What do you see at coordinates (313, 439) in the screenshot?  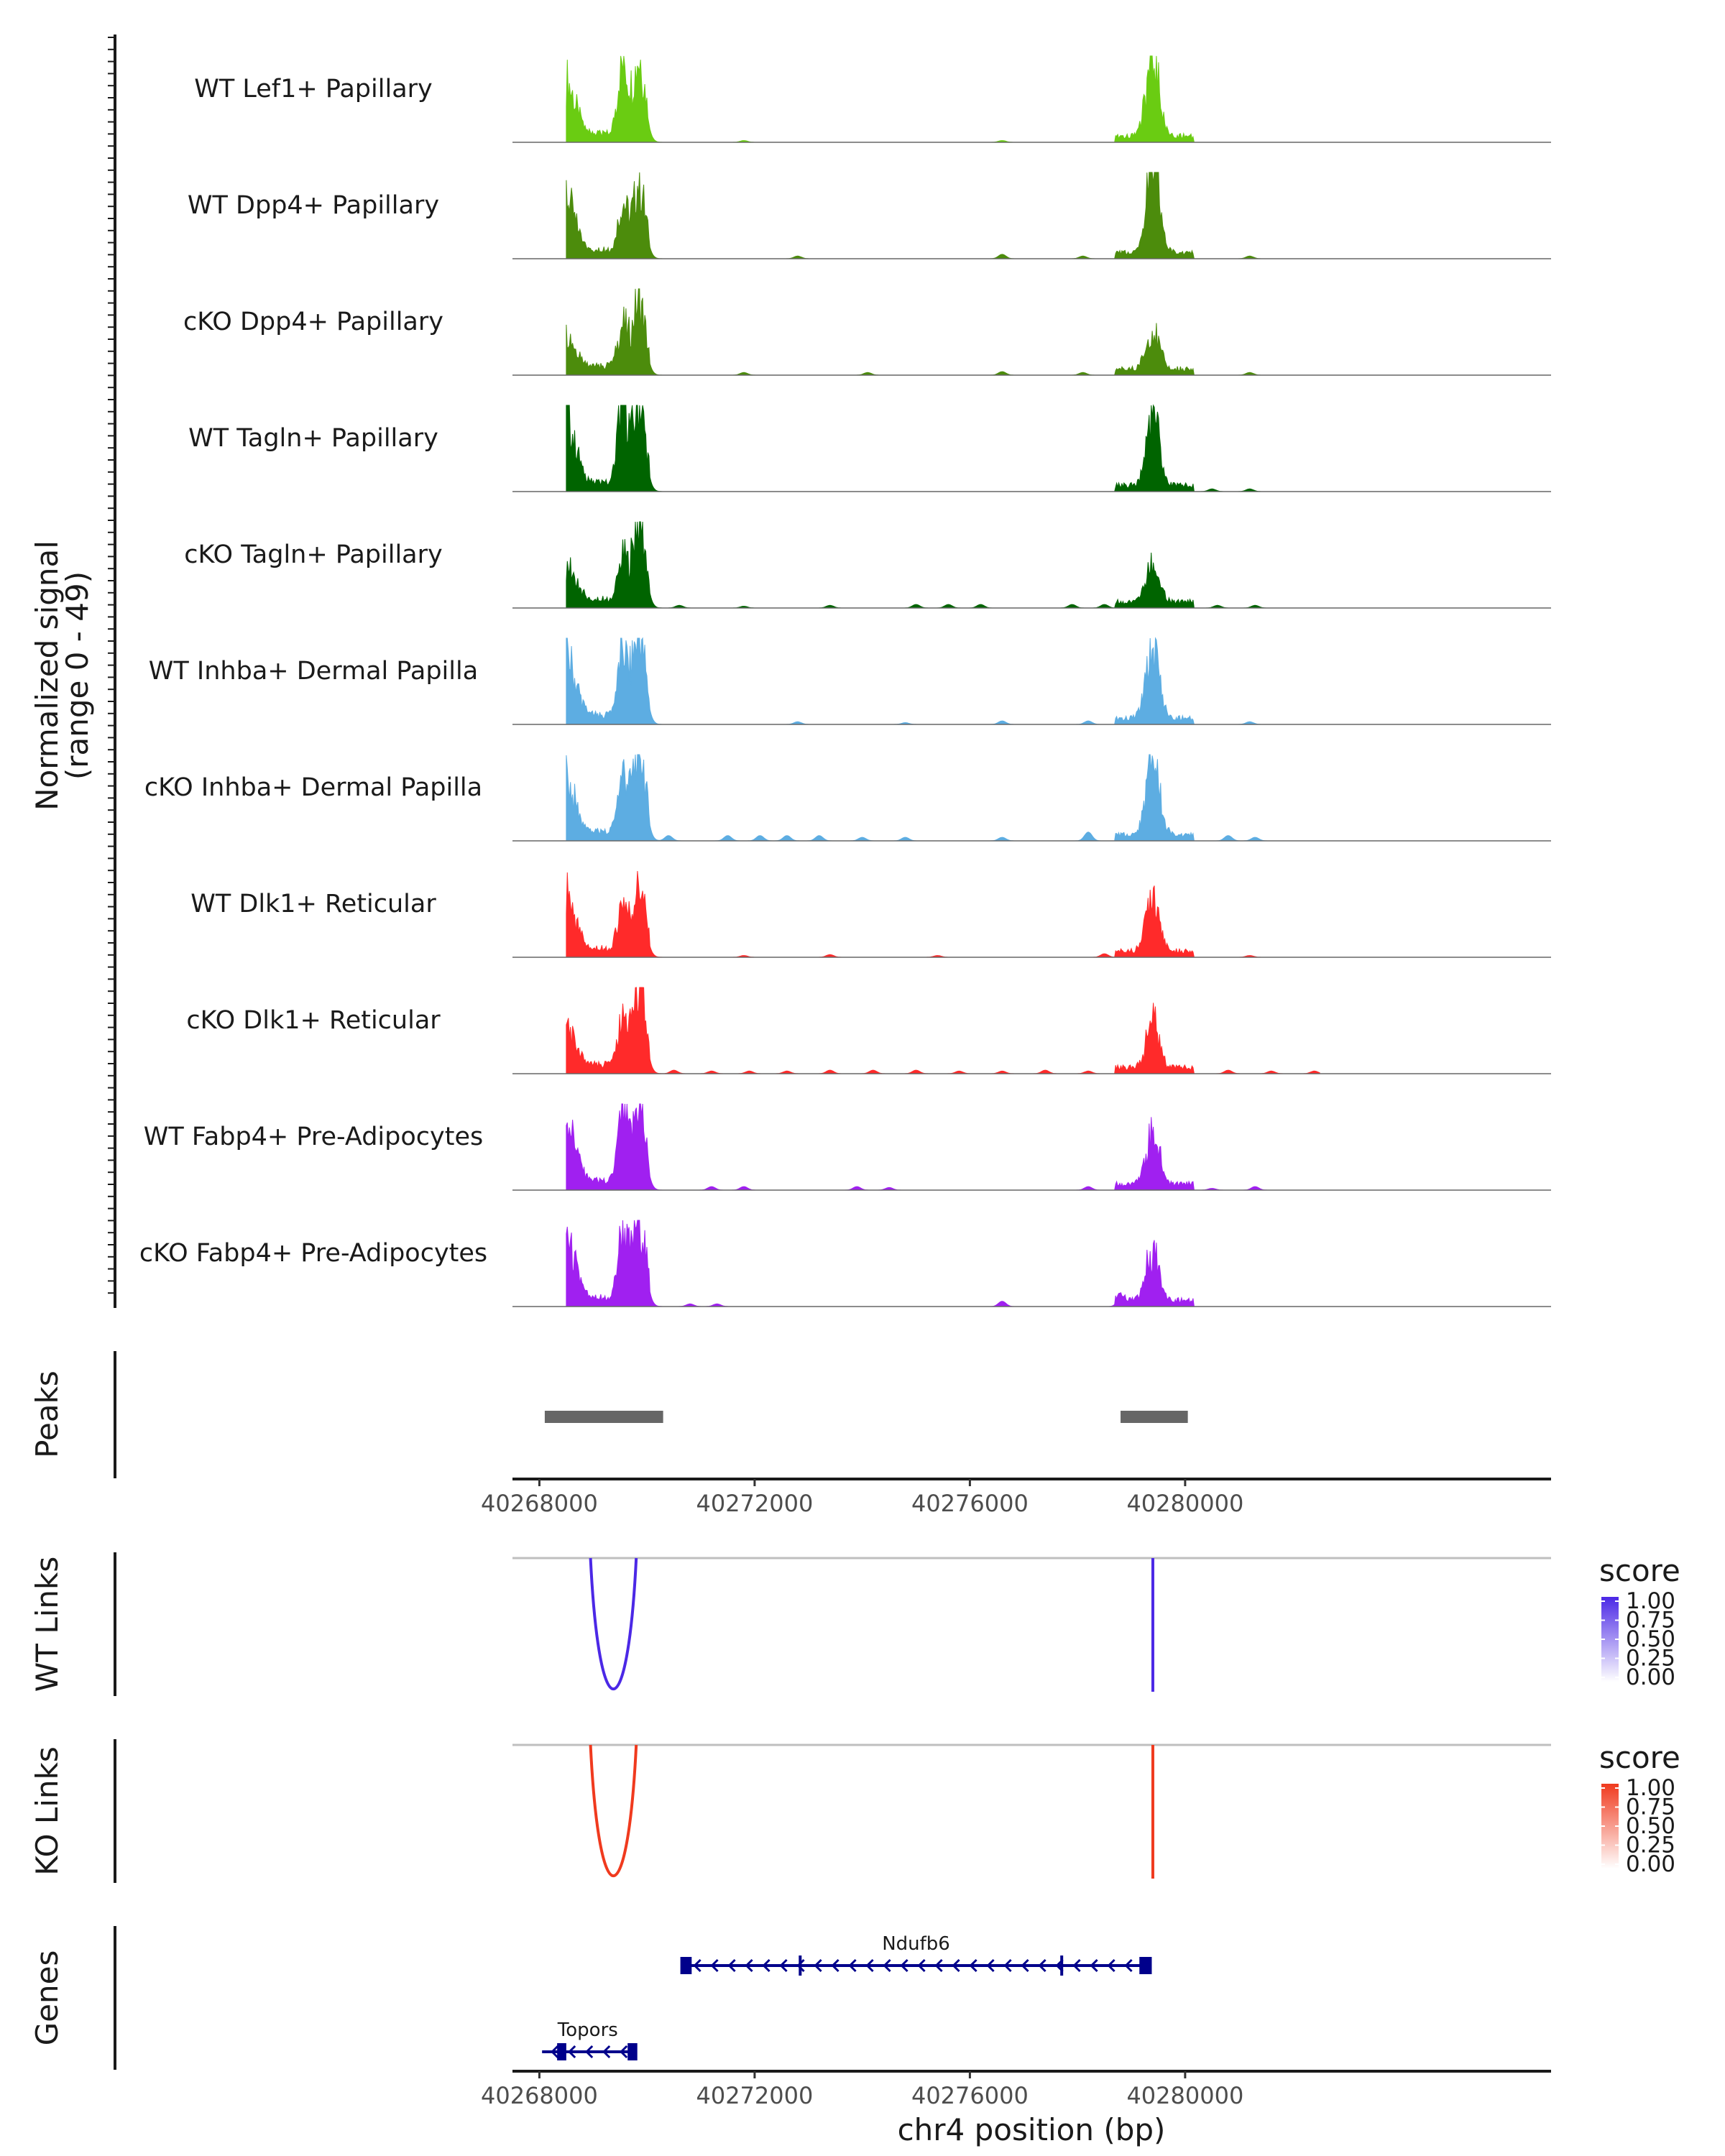 I see `track-label: WT Tagln+ Papillary` at bounding box center [313, 439].